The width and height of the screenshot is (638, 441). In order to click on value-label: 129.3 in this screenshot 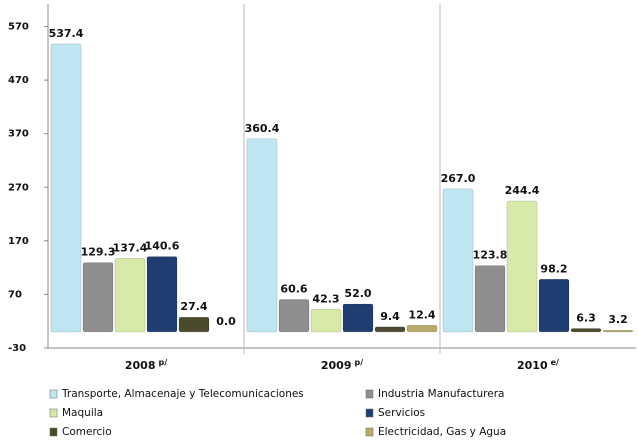, I will do `click(98, 252)`.